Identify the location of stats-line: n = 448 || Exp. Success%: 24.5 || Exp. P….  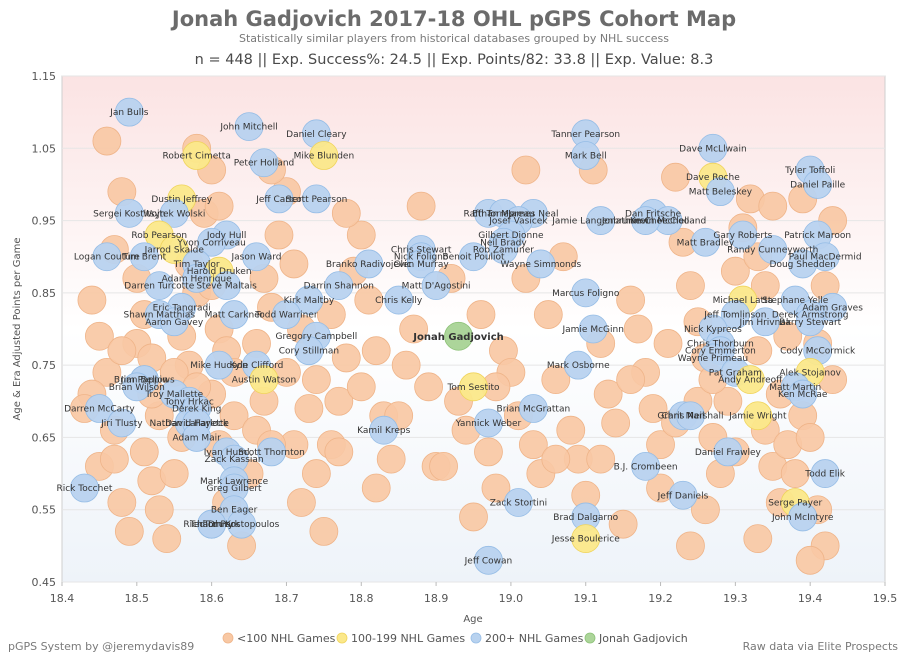
(454, 60).